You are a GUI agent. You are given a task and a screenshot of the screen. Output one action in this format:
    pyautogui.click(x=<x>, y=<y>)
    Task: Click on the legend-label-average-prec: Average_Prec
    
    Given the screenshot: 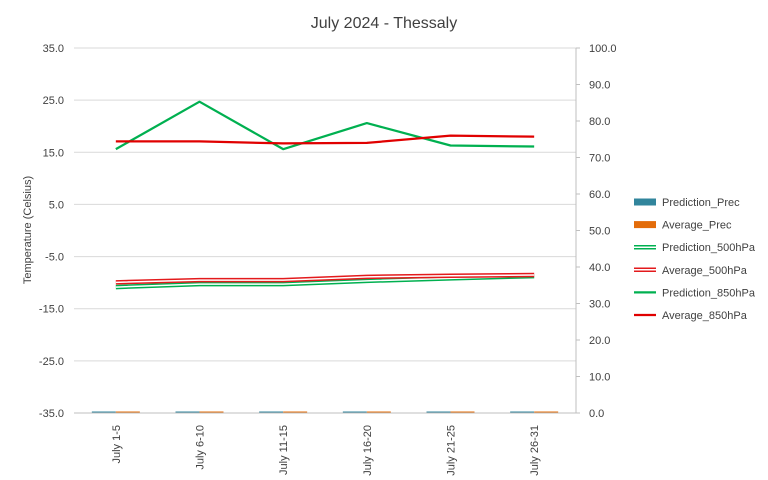 What is the action you would take?
    pyautogui.click(x=697, y=226)
    